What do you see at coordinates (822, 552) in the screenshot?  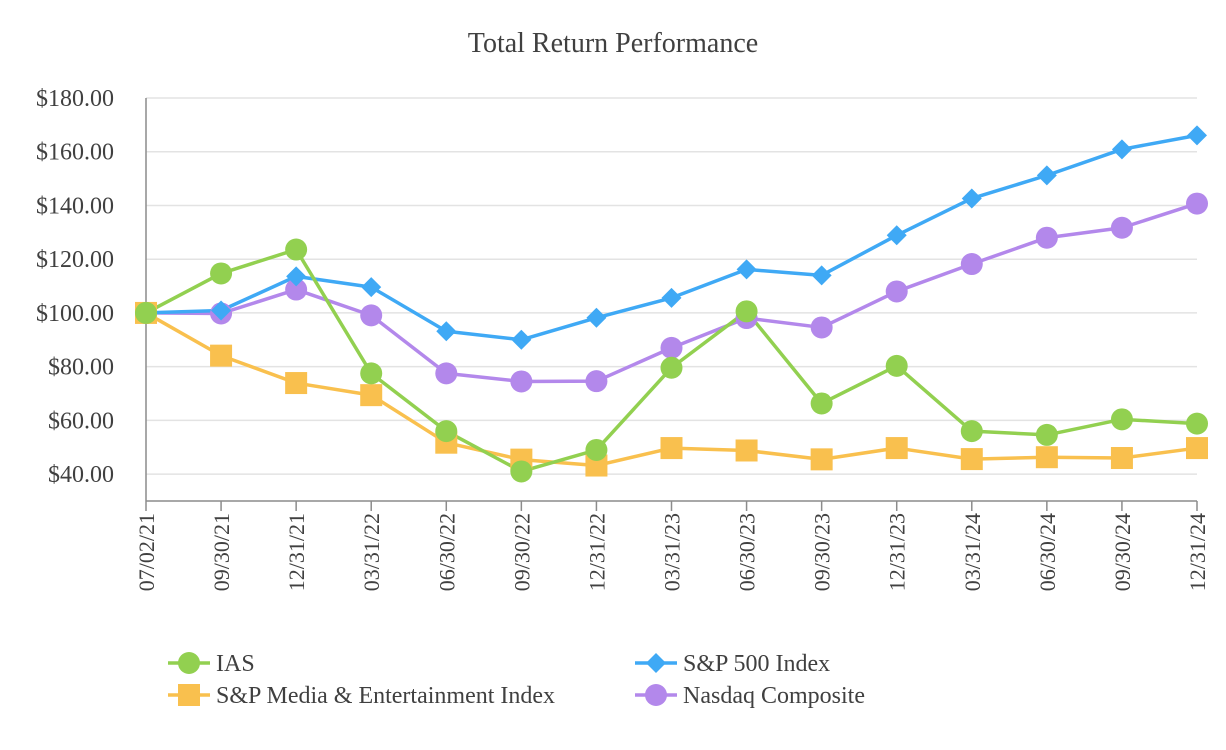 I see `x-tick-label: 09/30/23` at bounding box center [822, 552].